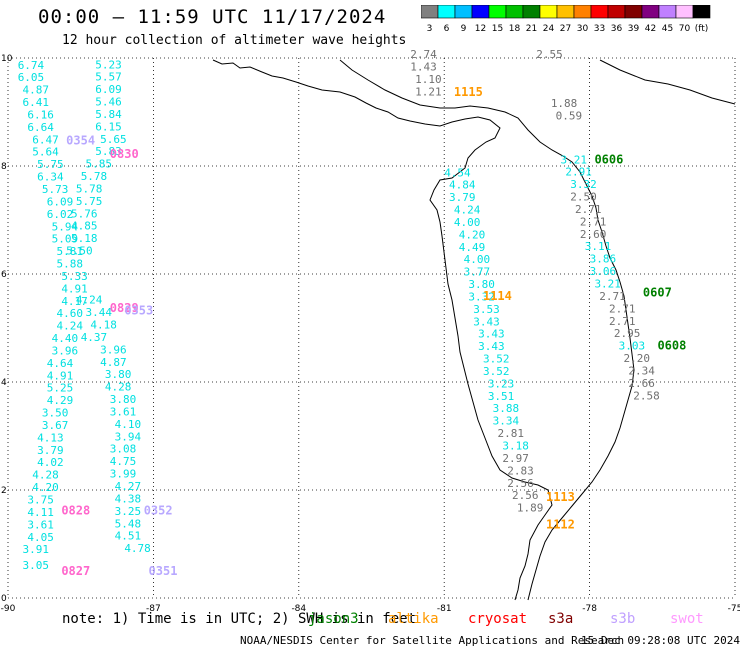 This screenshot has width=740, height=650. Describe the element at coordinates (65, 239) in the screenshot. I see `wave-height-value: 5.09` at that location.